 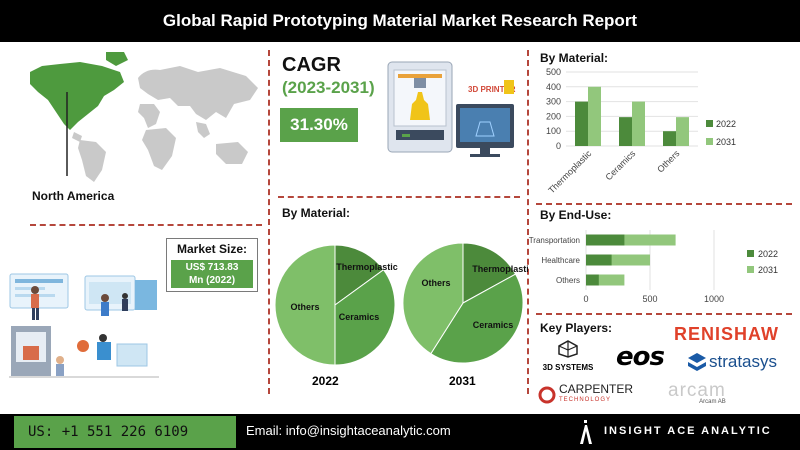 What do you see at coordinates (492, 89) in the screenshot?
I see `printer-screen-label: 3D PRINTER` at bounding box center [492, 89].